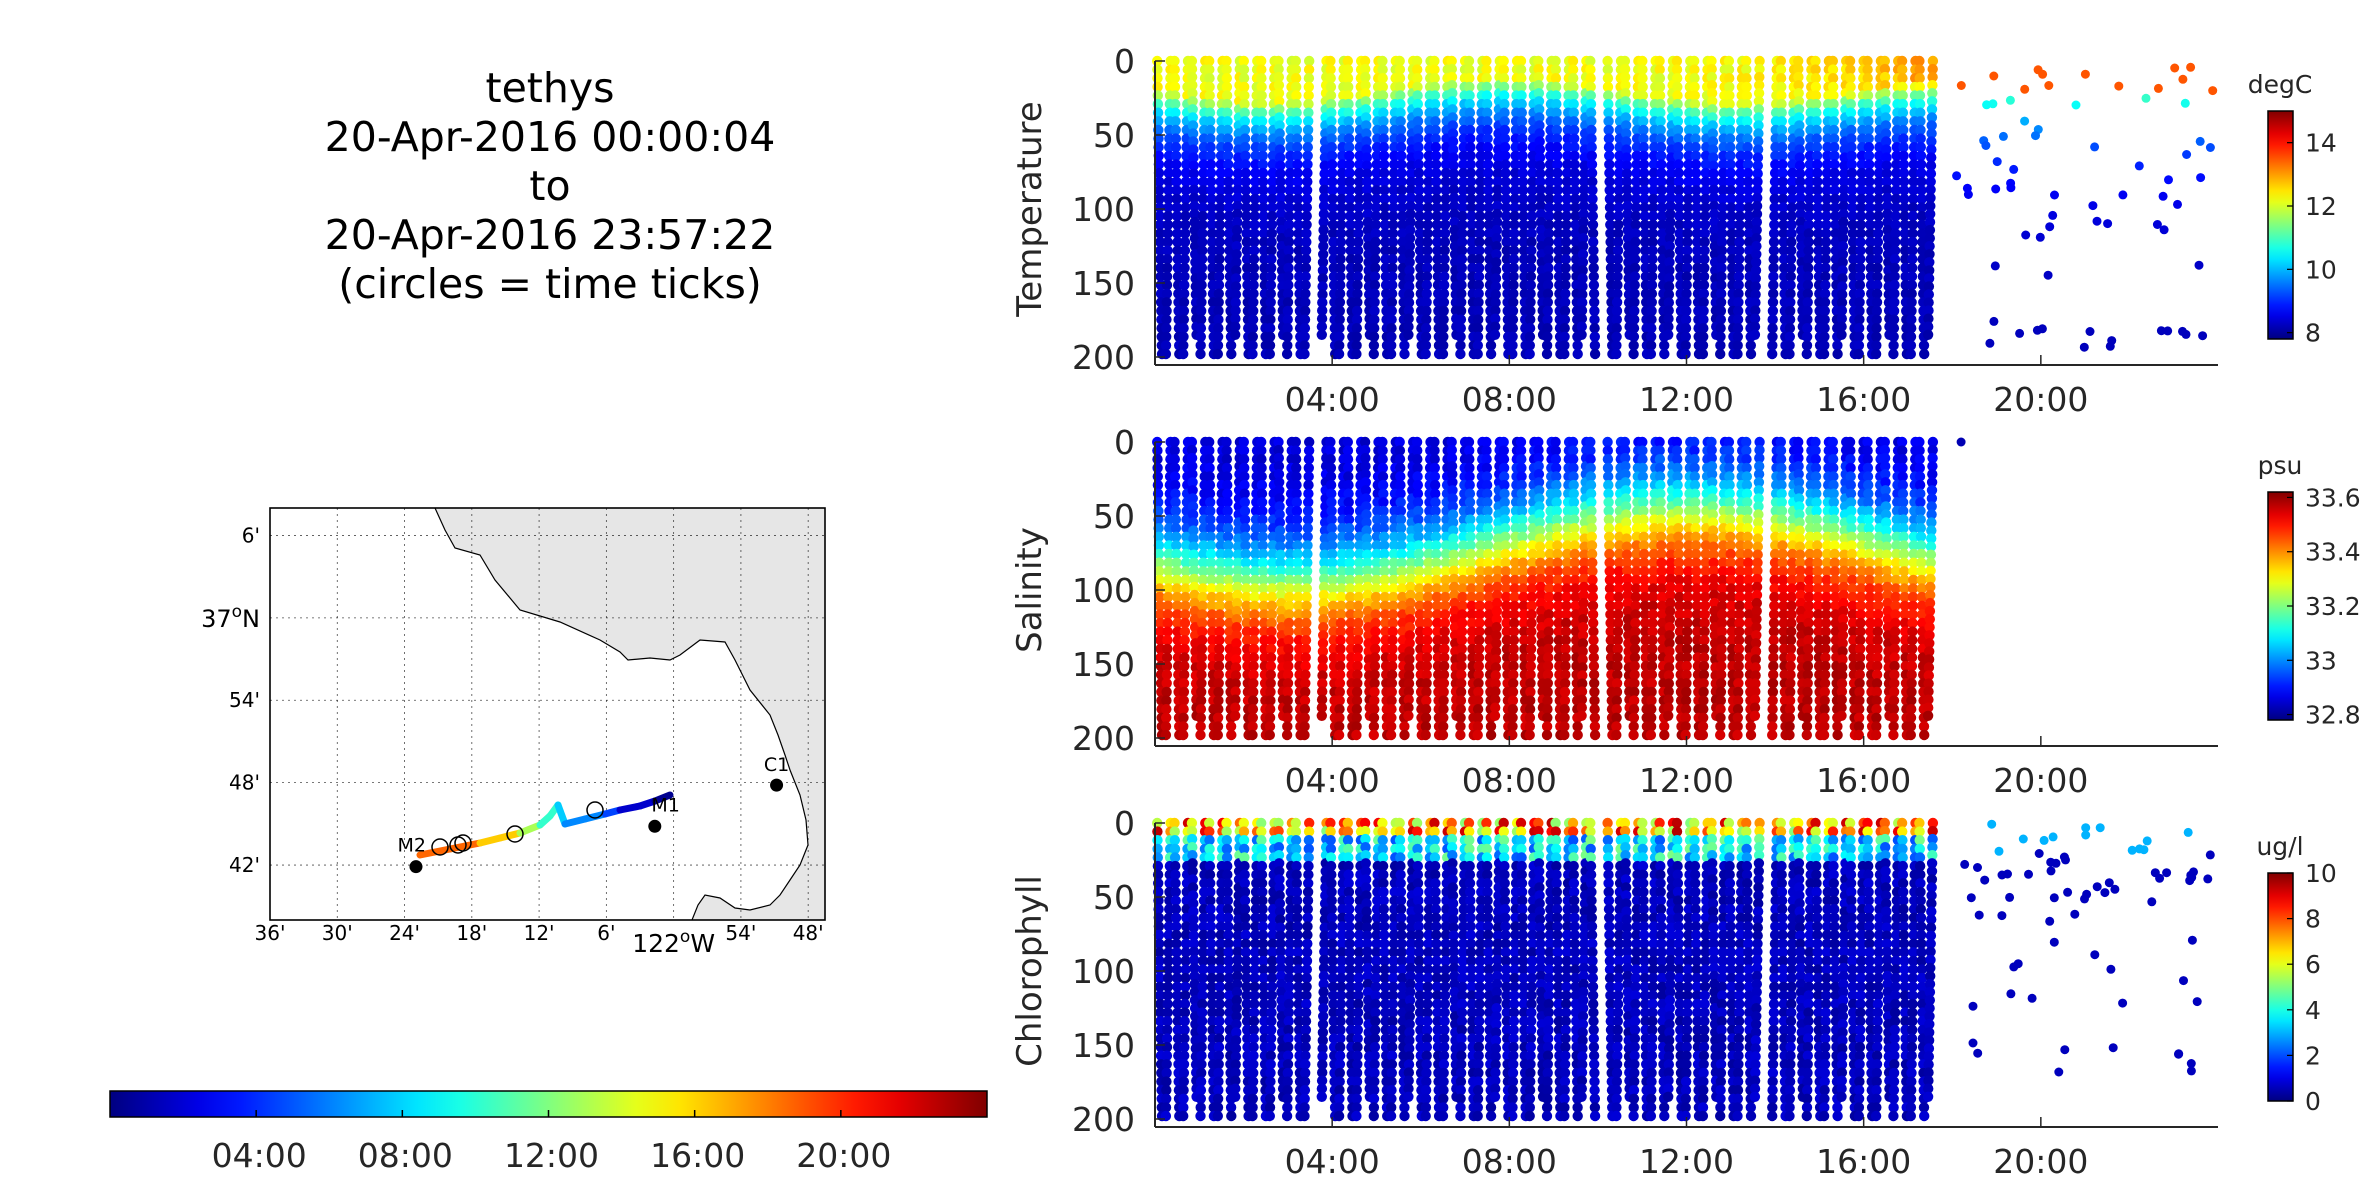 The image size is (2362, 1181). I want to click on time-colorbar: 04:00 08:00 12:00 16:00 20:00, so click(548, 1132).